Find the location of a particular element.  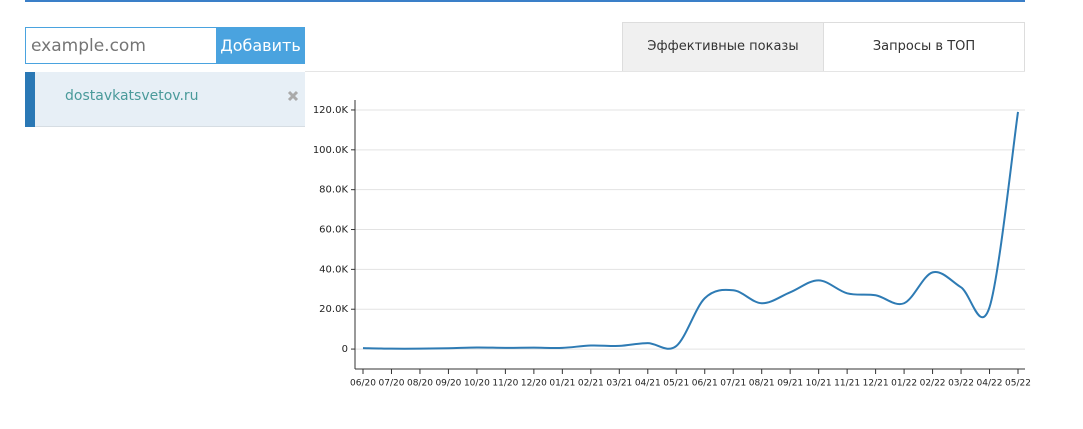

x-tick-label: 01/22 is located at coordinates (904, 384).